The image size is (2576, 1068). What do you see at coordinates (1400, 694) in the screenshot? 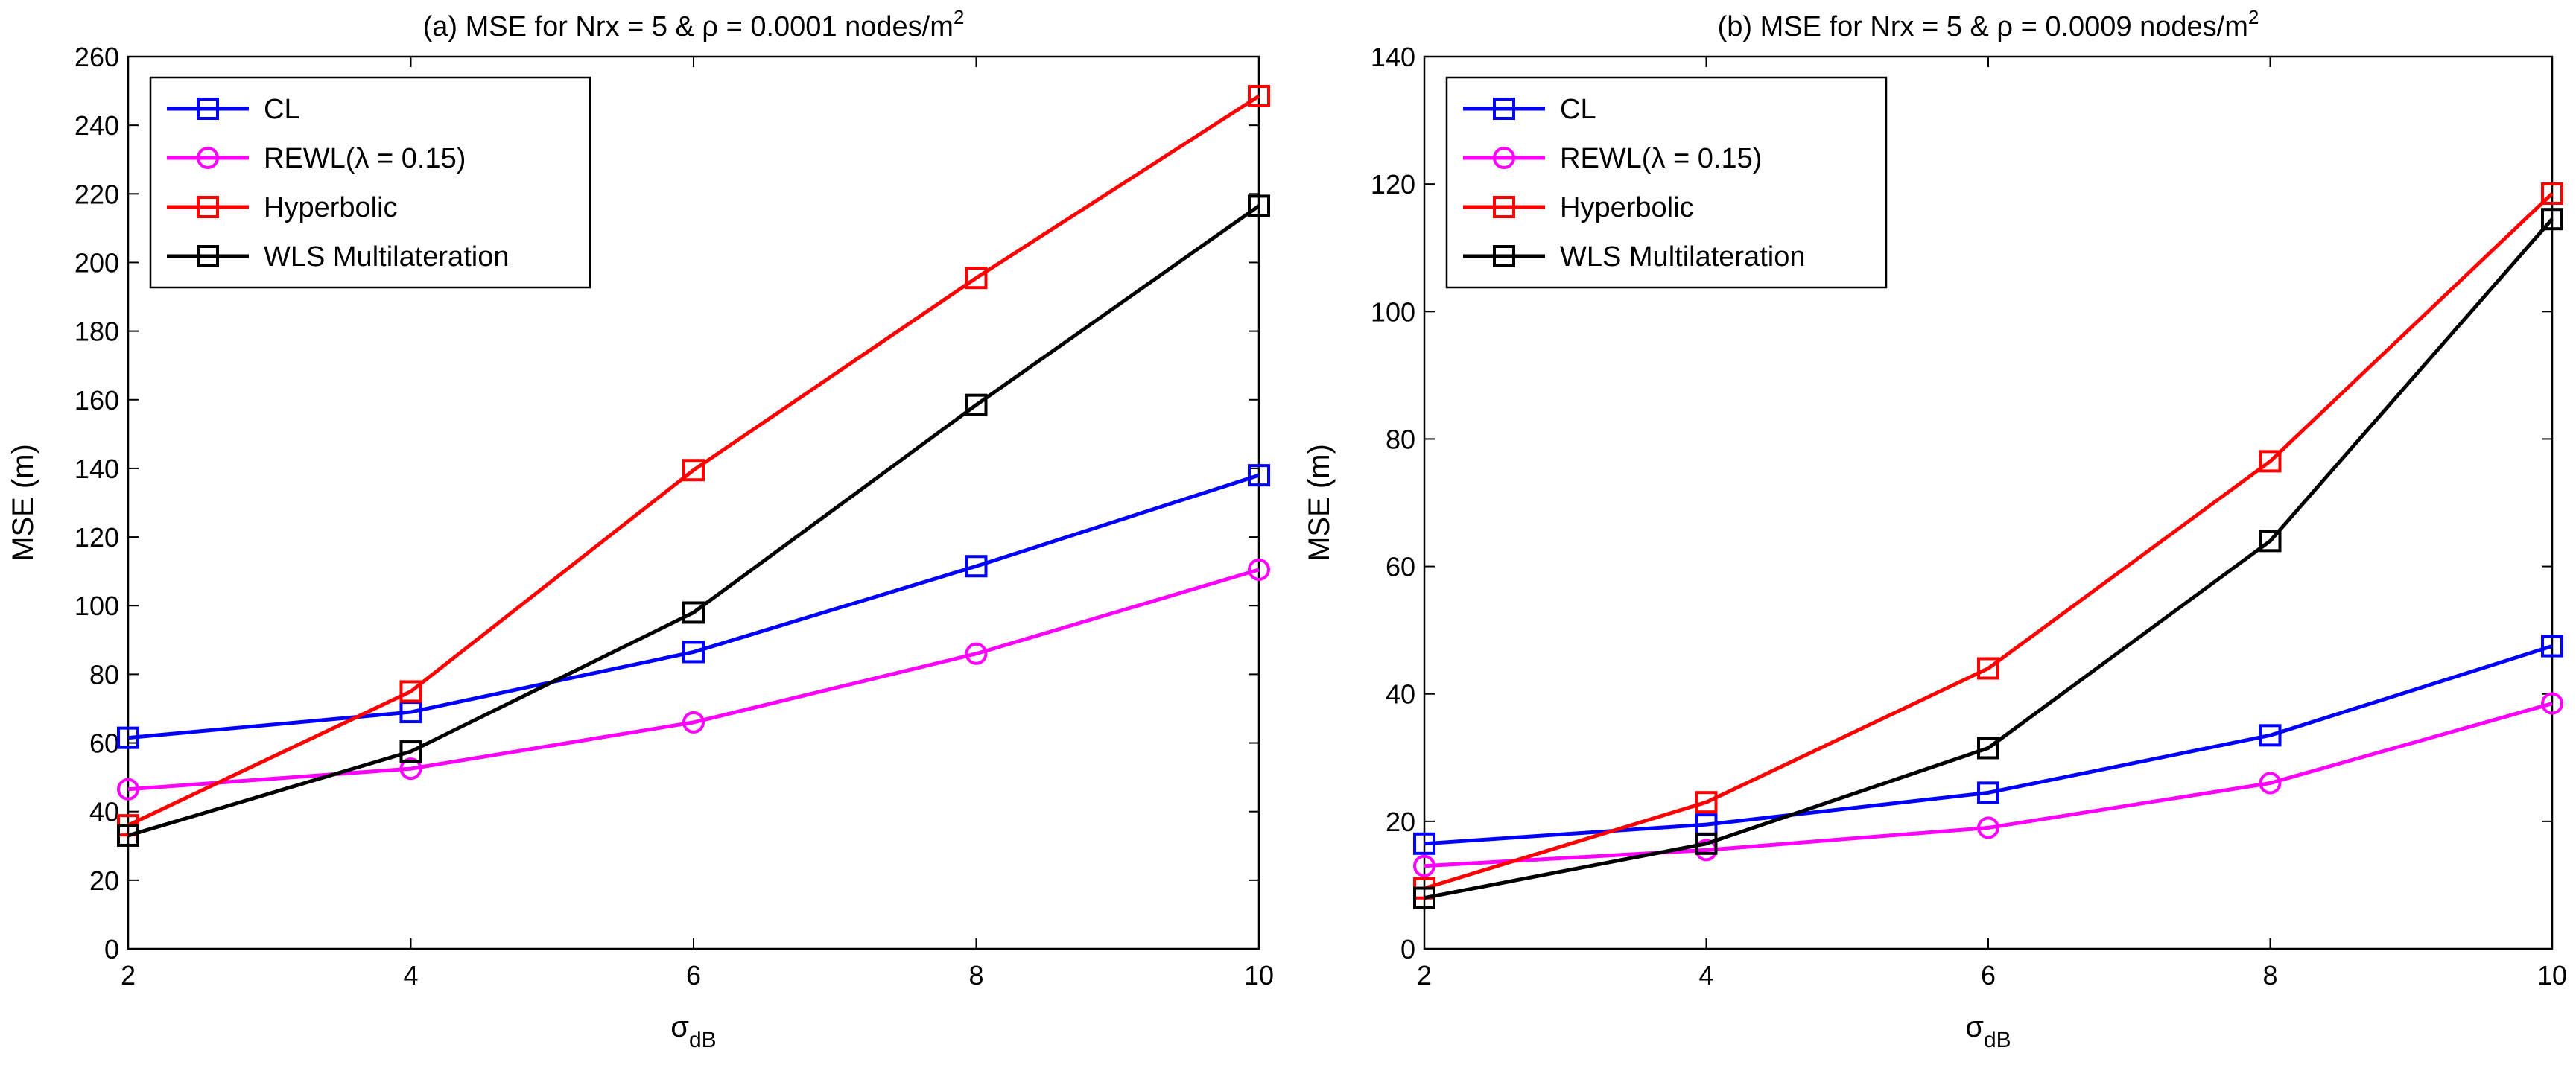
I see `chart-b-ytick-label: 40` at bounding box center [1400, 694].